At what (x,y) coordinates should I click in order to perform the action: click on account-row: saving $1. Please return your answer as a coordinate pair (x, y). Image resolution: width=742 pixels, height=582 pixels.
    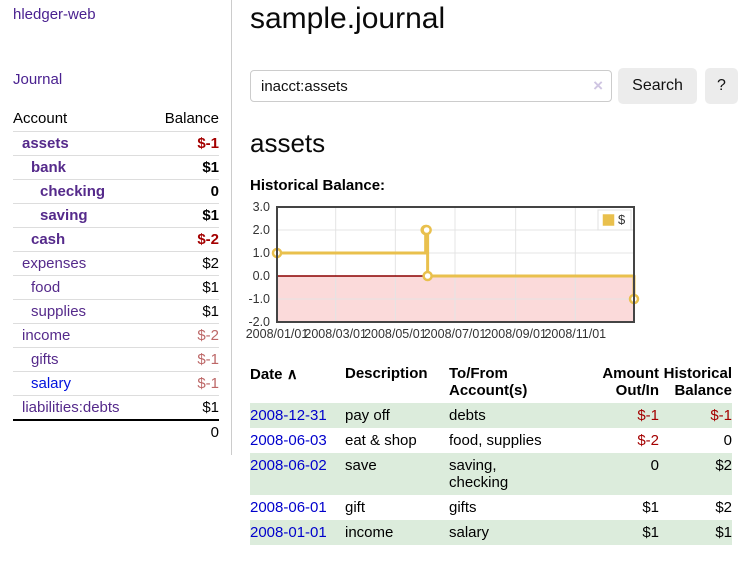
    Looking at the image, I should click on (116, 215).